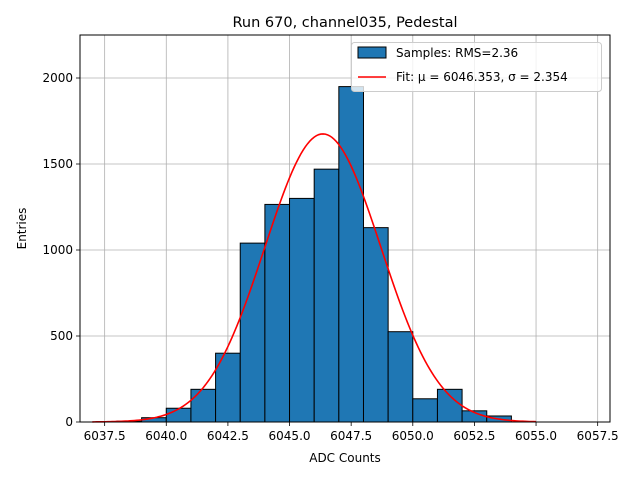  I want to click on x-tick-label: 6045.0, so click(290, 436).